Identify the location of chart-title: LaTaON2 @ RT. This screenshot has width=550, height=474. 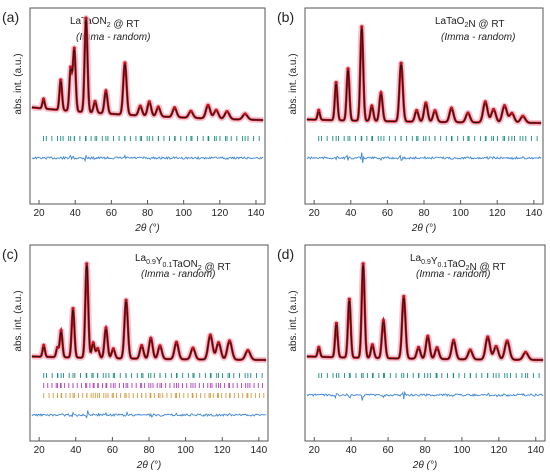
(104, 23).